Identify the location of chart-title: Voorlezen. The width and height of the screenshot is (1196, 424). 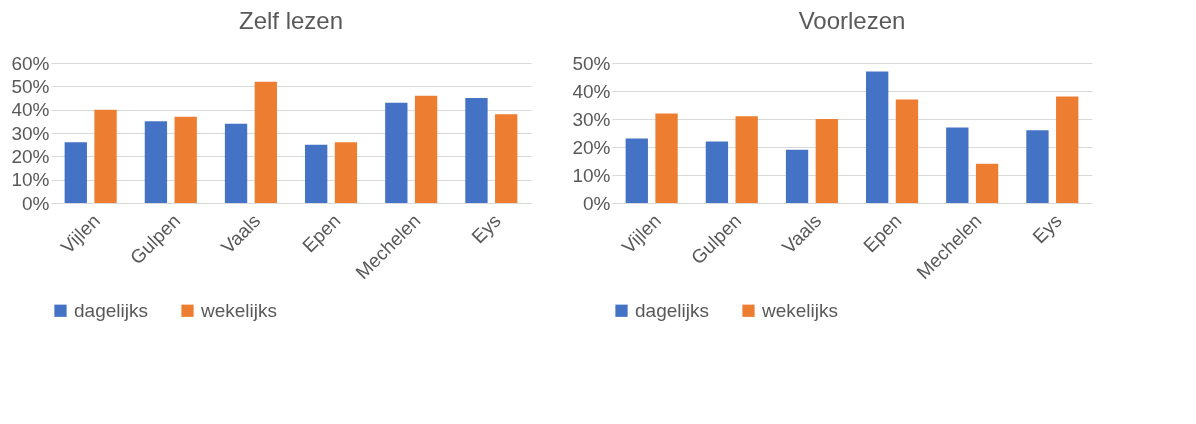
(852, 20).